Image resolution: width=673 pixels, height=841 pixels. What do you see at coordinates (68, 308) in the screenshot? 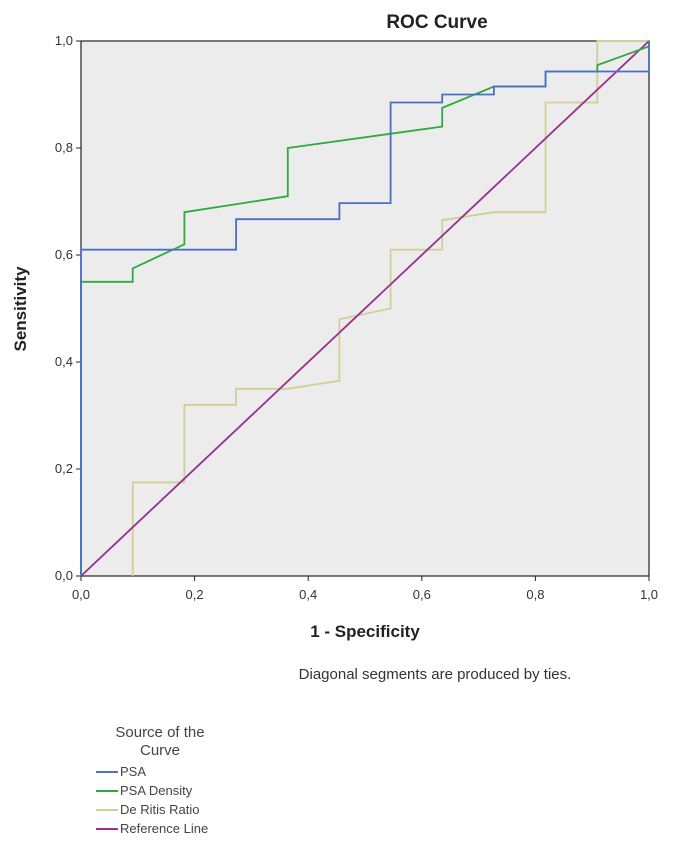
I see `y-axis-ticks: 0,0 0,2 0,4 0,6 0,8 1,0` at bounding box center [68, 308].